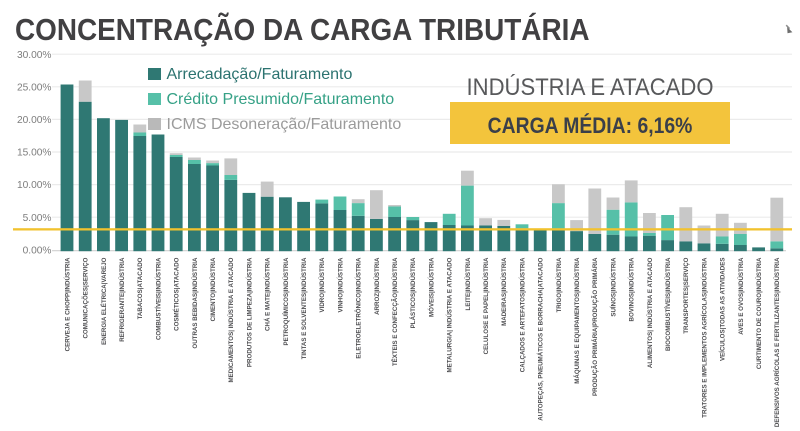 This screenshot has height=431, width=800. What do you see at coordinates (559, 285) in the screenshot?
I see `svg-text: TRIGO|INDÚSTRIA` at bounding box center [559, 285].